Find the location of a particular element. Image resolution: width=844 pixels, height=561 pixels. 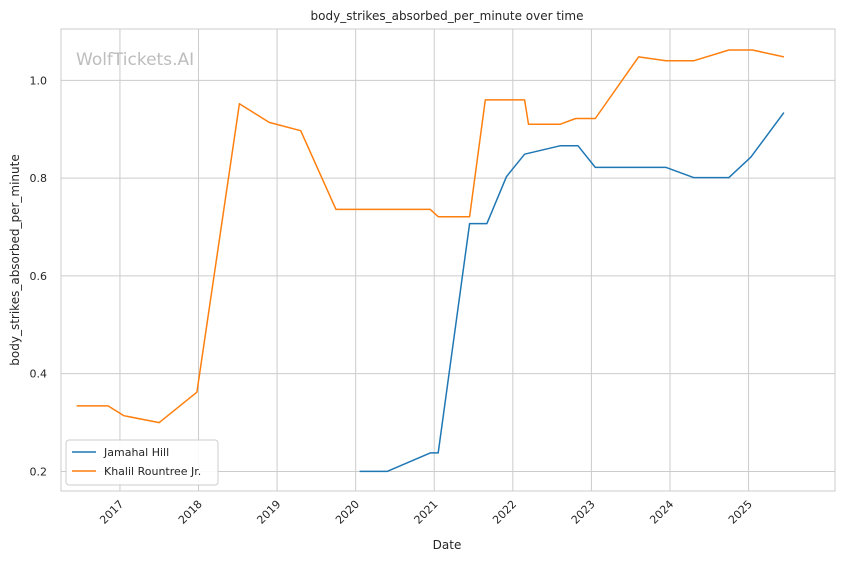

x-tick-label: 2018 is located at coordinates (190, 512).